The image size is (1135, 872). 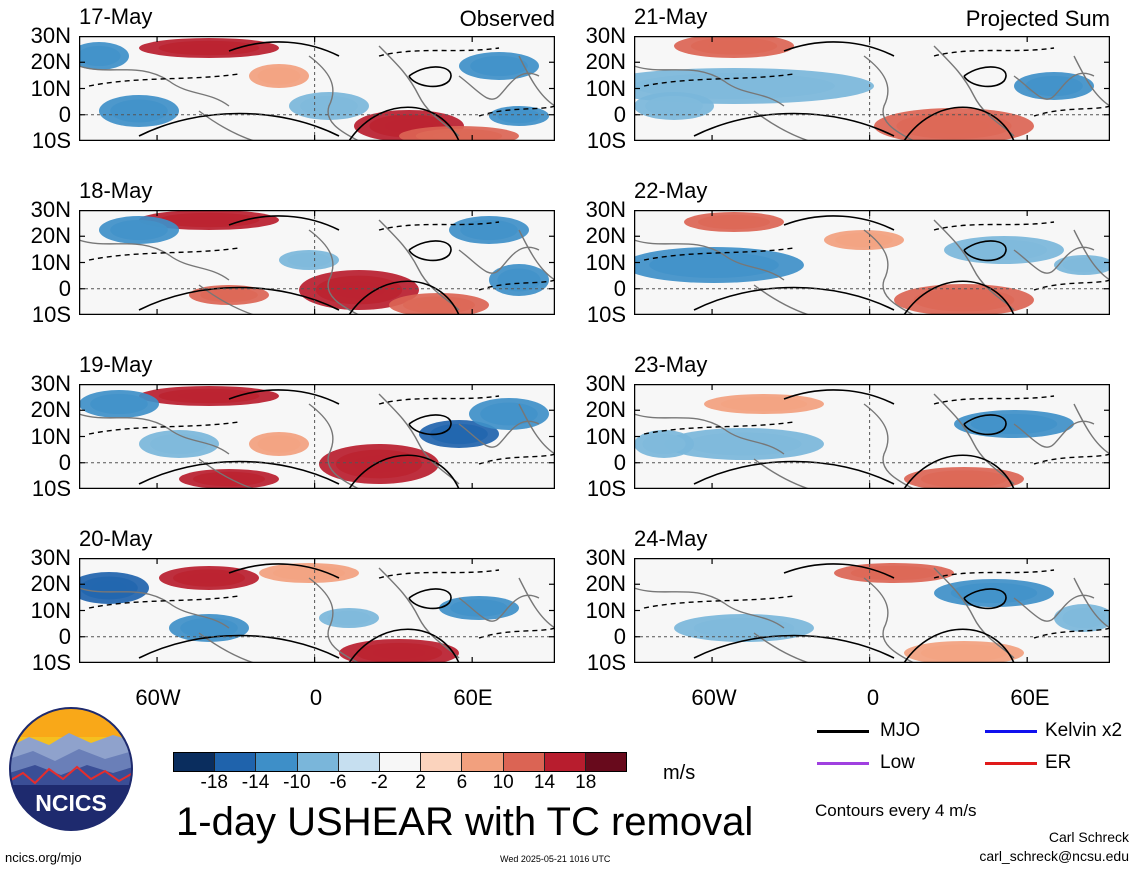 What do you see at coordinates (671, 538) in the screenshot?
I see `panel-date-label: 24-May` at bounding box center [671, 538].